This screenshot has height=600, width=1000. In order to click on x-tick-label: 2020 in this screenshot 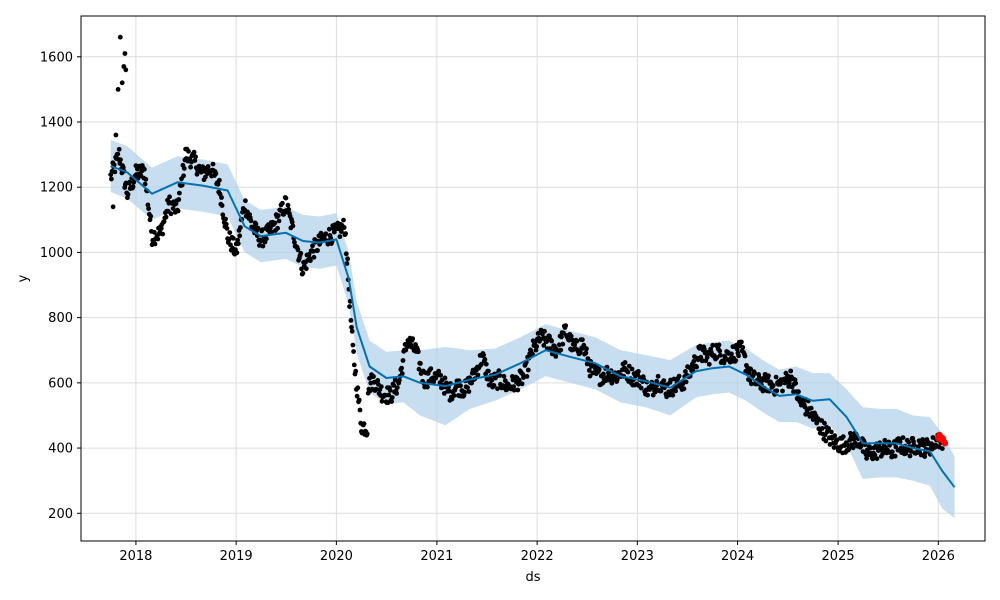, I will do `click(336, 556)`.